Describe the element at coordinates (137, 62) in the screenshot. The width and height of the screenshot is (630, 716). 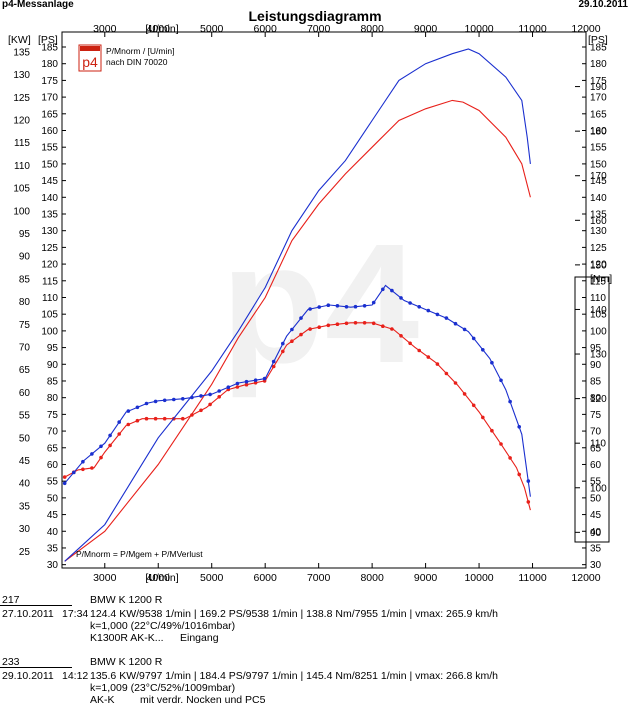
I see `legend-line-2: nach DIN 70020` at that location.